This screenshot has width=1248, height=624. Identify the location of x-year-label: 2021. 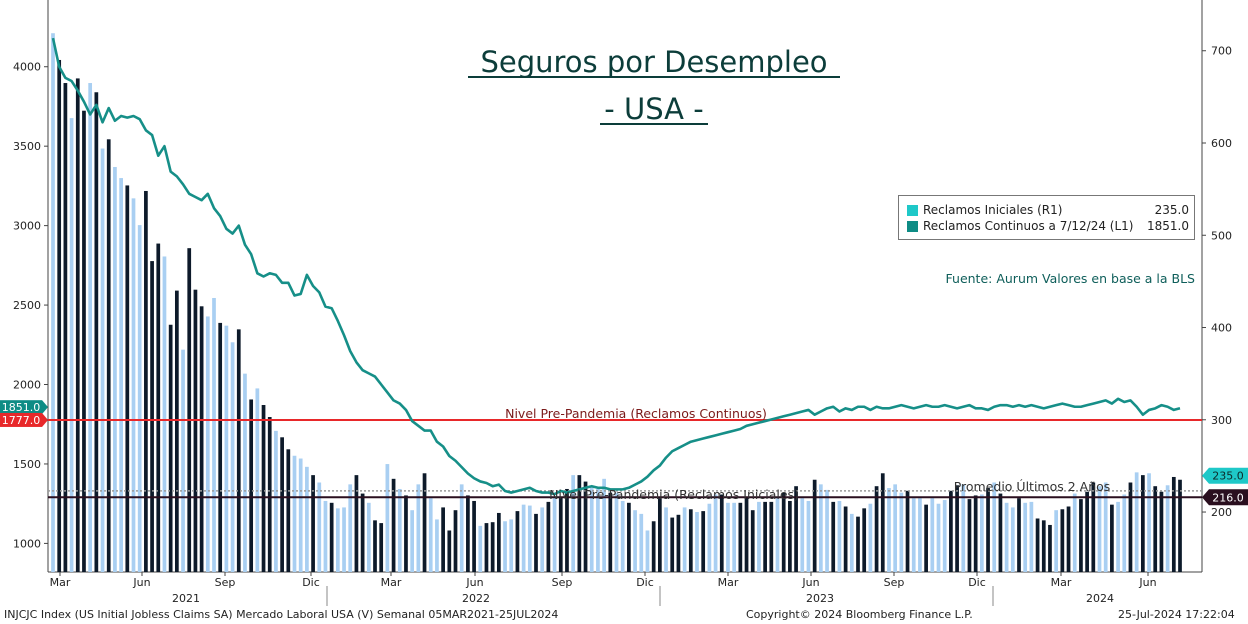
(186, 598).